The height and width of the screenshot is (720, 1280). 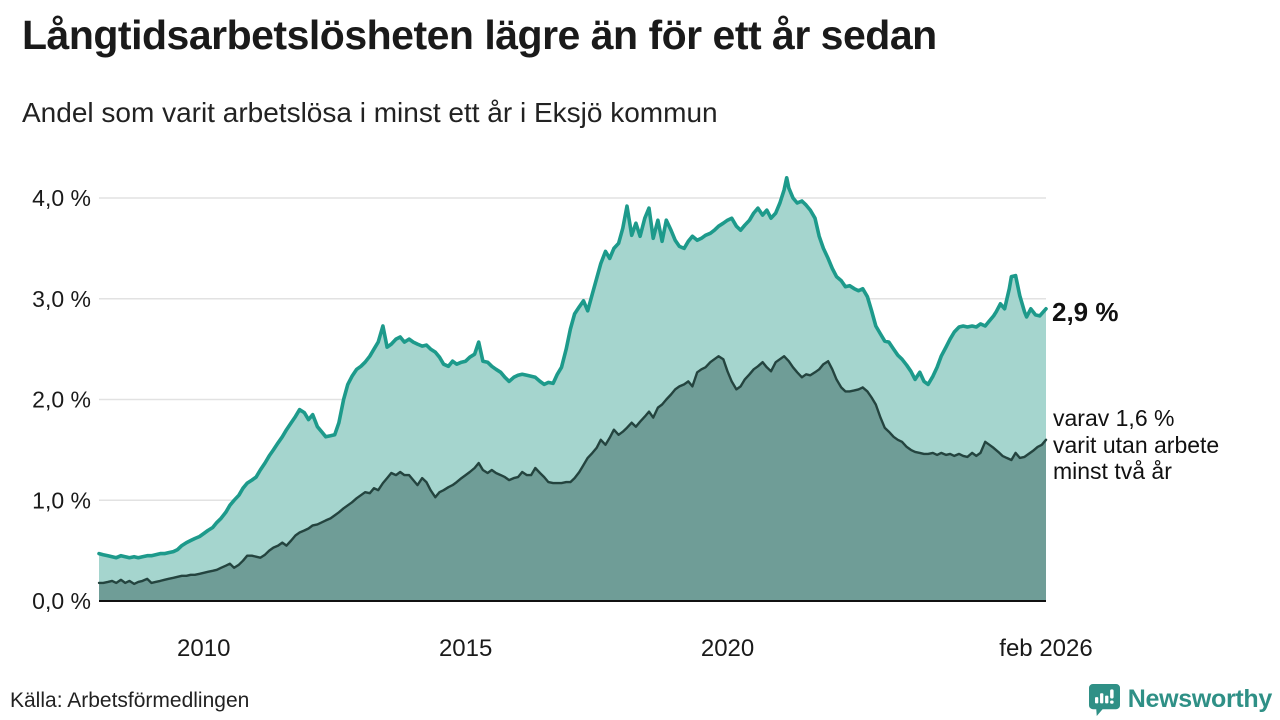 I want to click on y-tick-label: 2,0 %, so click(x=61, y=400).